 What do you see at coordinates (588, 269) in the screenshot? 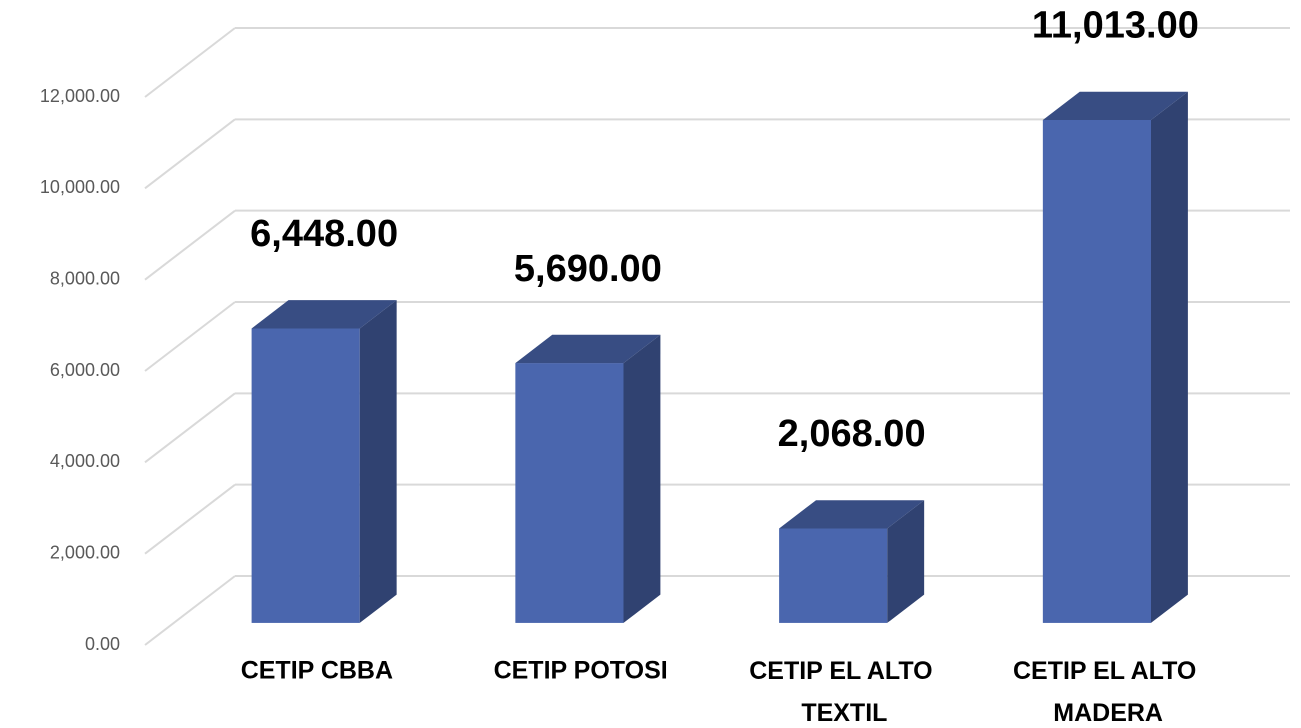
I see `data-label: 5,690.00` at bounding box center [588, 269].